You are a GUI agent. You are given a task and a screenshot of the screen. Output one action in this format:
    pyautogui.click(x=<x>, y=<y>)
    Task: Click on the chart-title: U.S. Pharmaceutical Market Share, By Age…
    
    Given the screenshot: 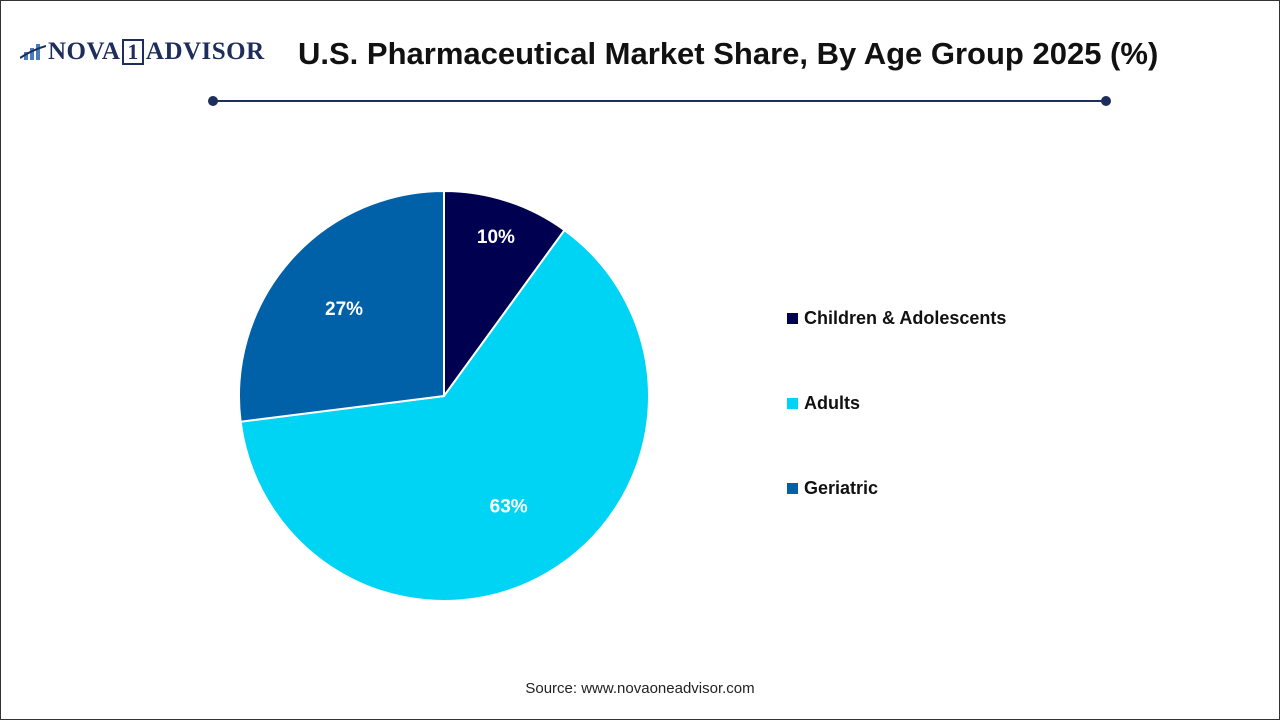 What is the action you would take?
    pyautogui.click(x=728, y=53)
    